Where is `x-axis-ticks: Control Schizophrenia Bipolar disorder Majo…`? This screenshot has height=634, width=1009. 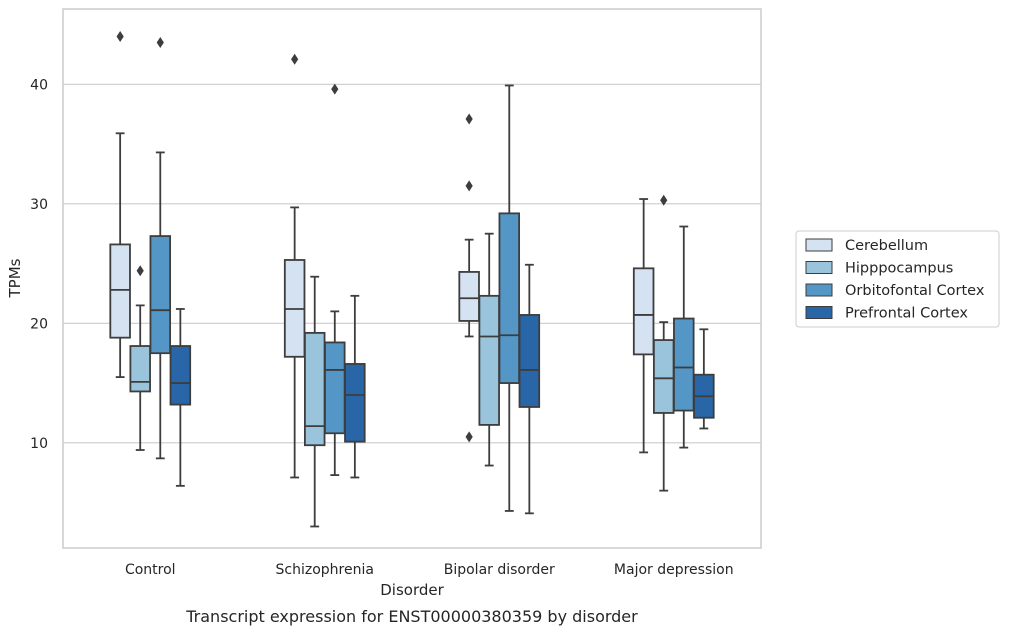 x-axis-ticks: Control Schizophrenia Bipolar disorder Majo… is located at coordinates (429, 570).